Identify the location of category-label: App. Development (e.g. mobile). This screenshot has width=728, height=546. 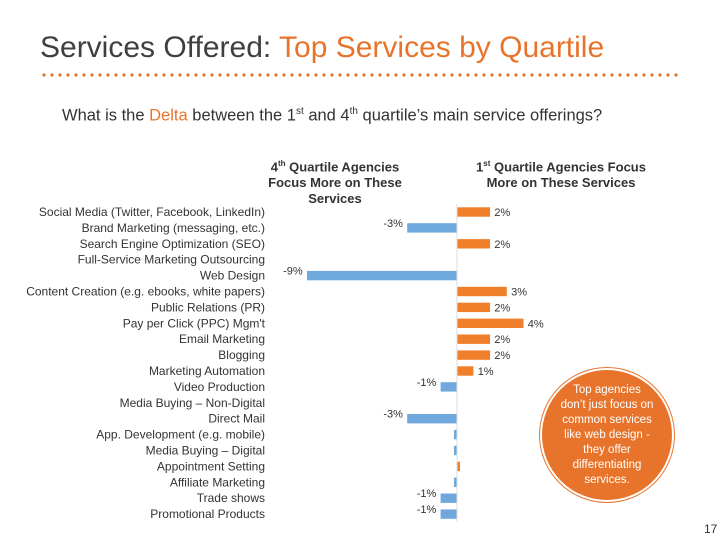
(180, 435).